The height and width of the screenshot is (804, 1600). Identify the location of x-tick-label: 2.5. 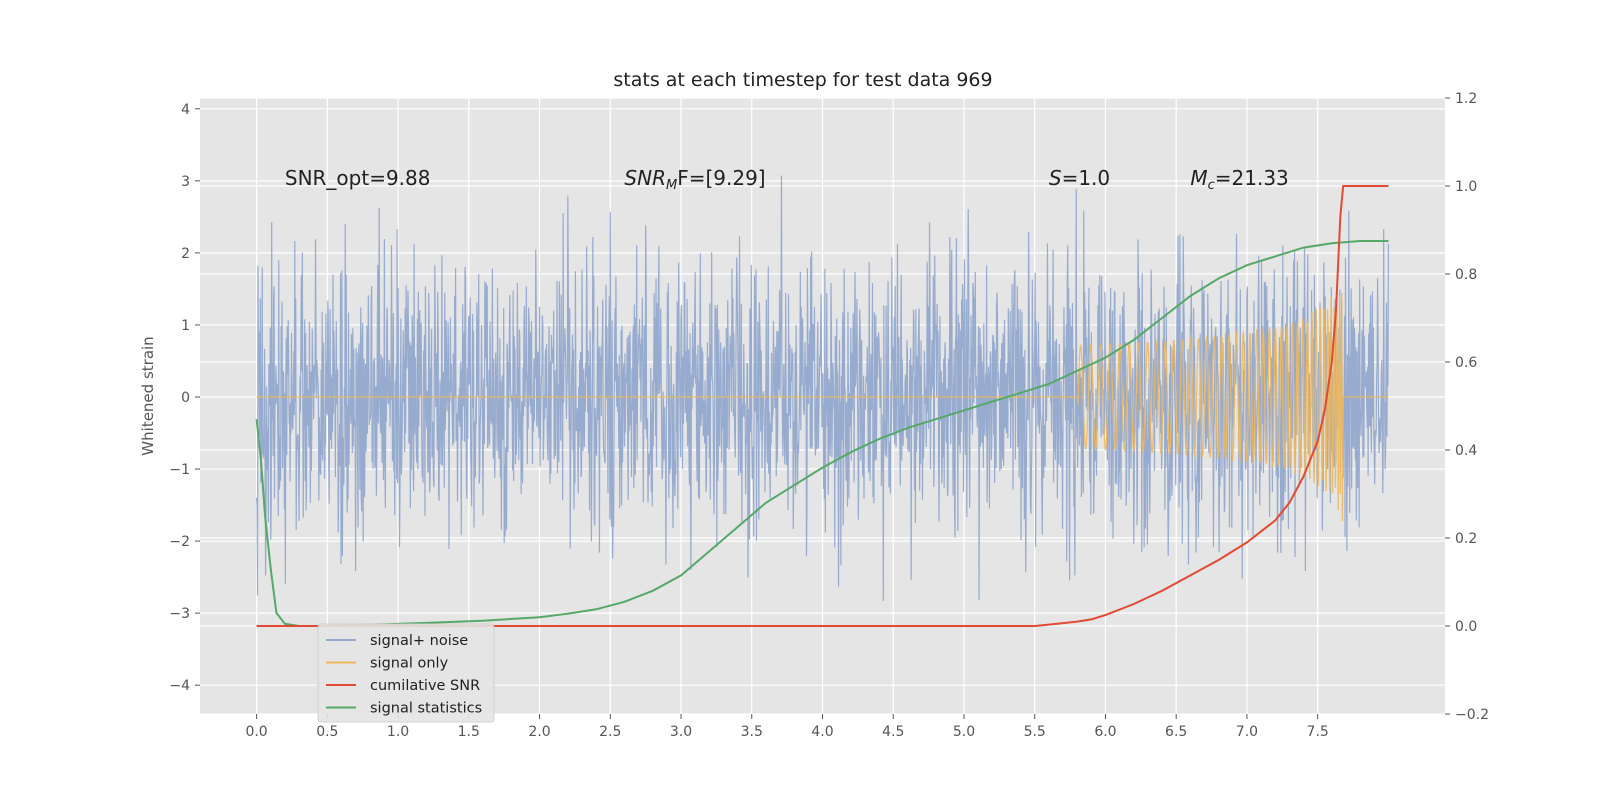
(610, 732).